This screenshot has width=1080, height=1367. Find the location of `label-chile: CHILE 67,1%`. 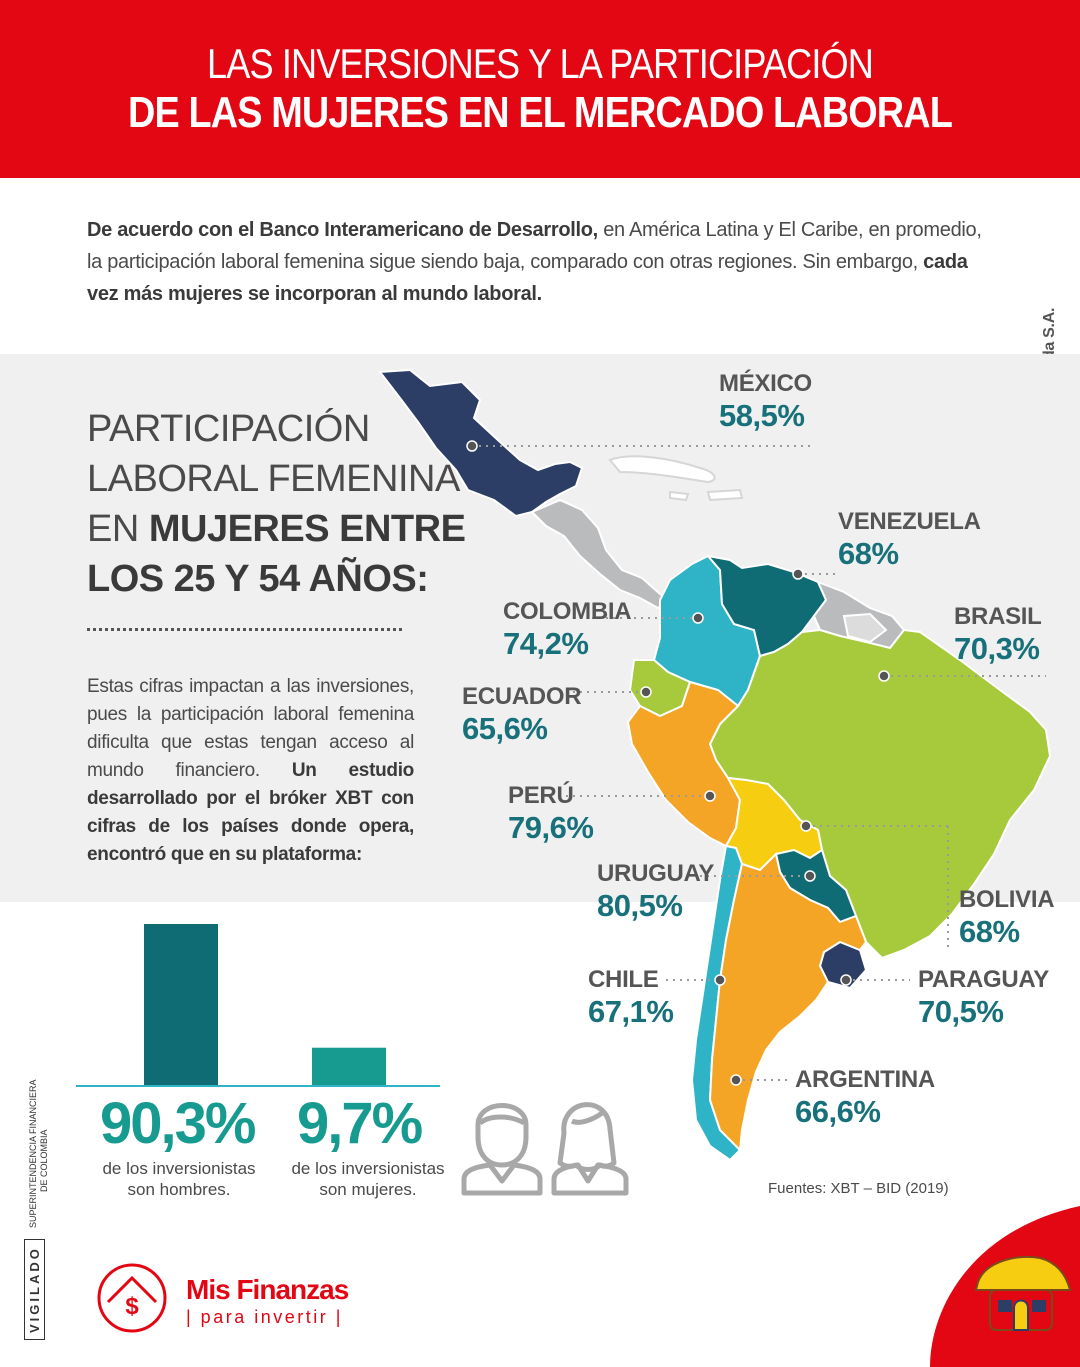

label-chile: CHILE 67,1% is located at coordinates (631, 998).